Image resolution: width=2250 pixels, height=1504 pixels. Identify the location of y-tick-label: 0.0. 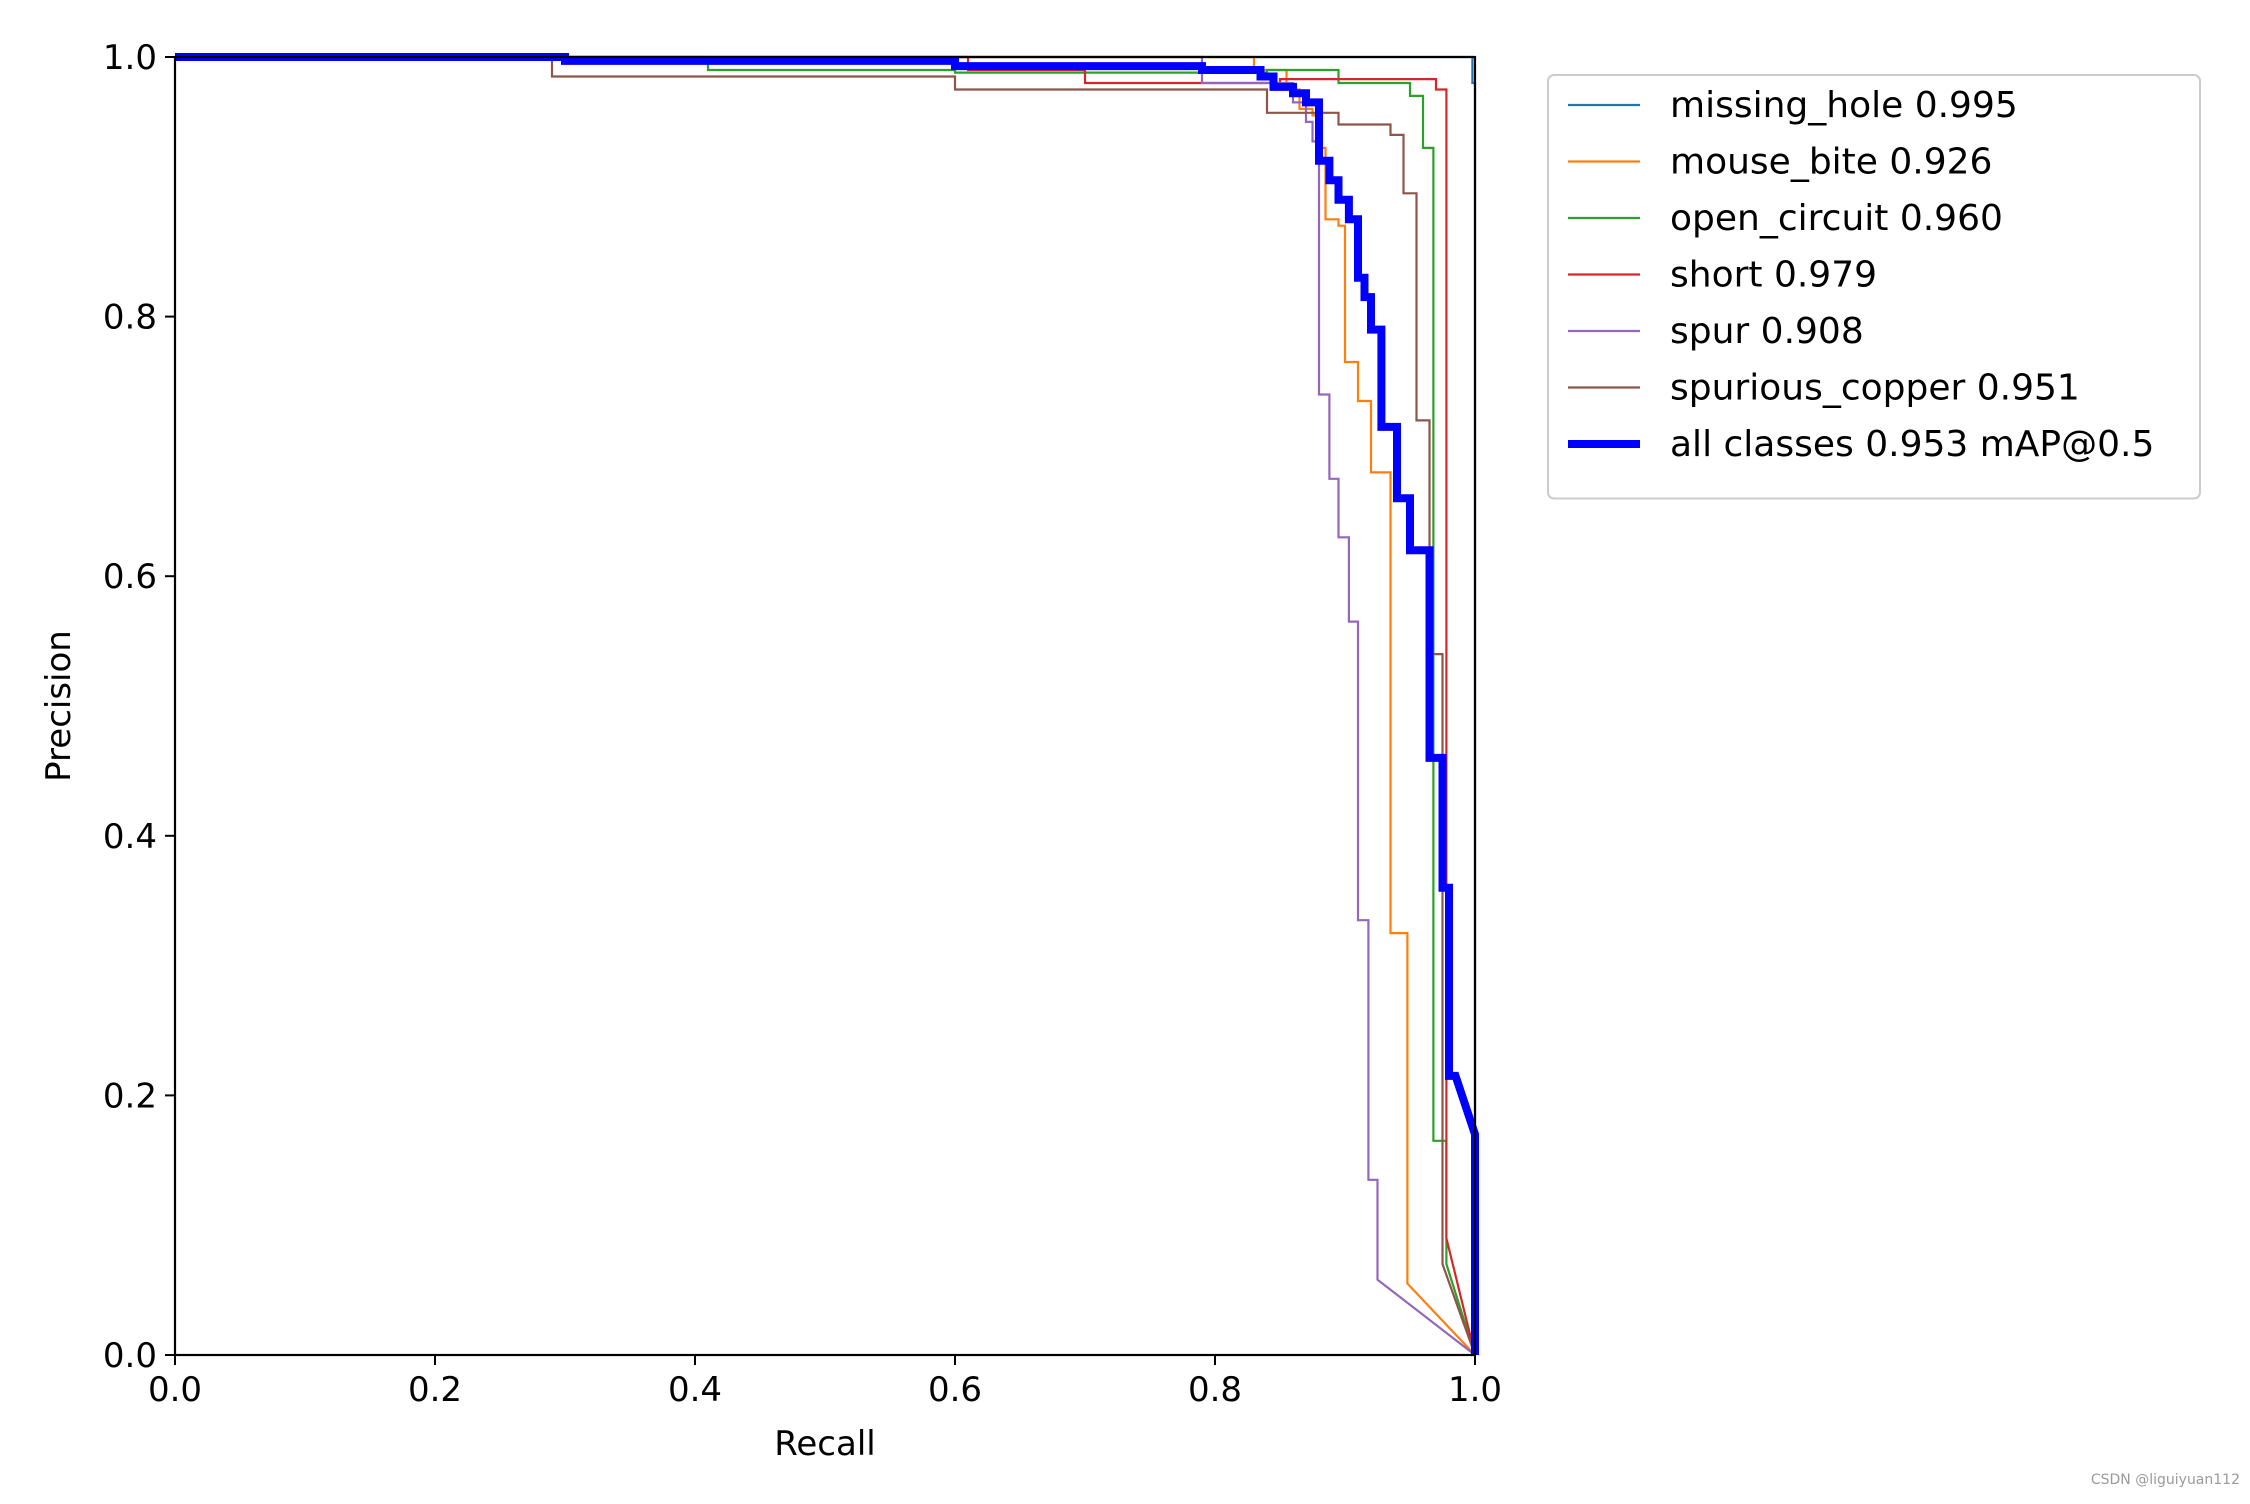
(130, 1356).